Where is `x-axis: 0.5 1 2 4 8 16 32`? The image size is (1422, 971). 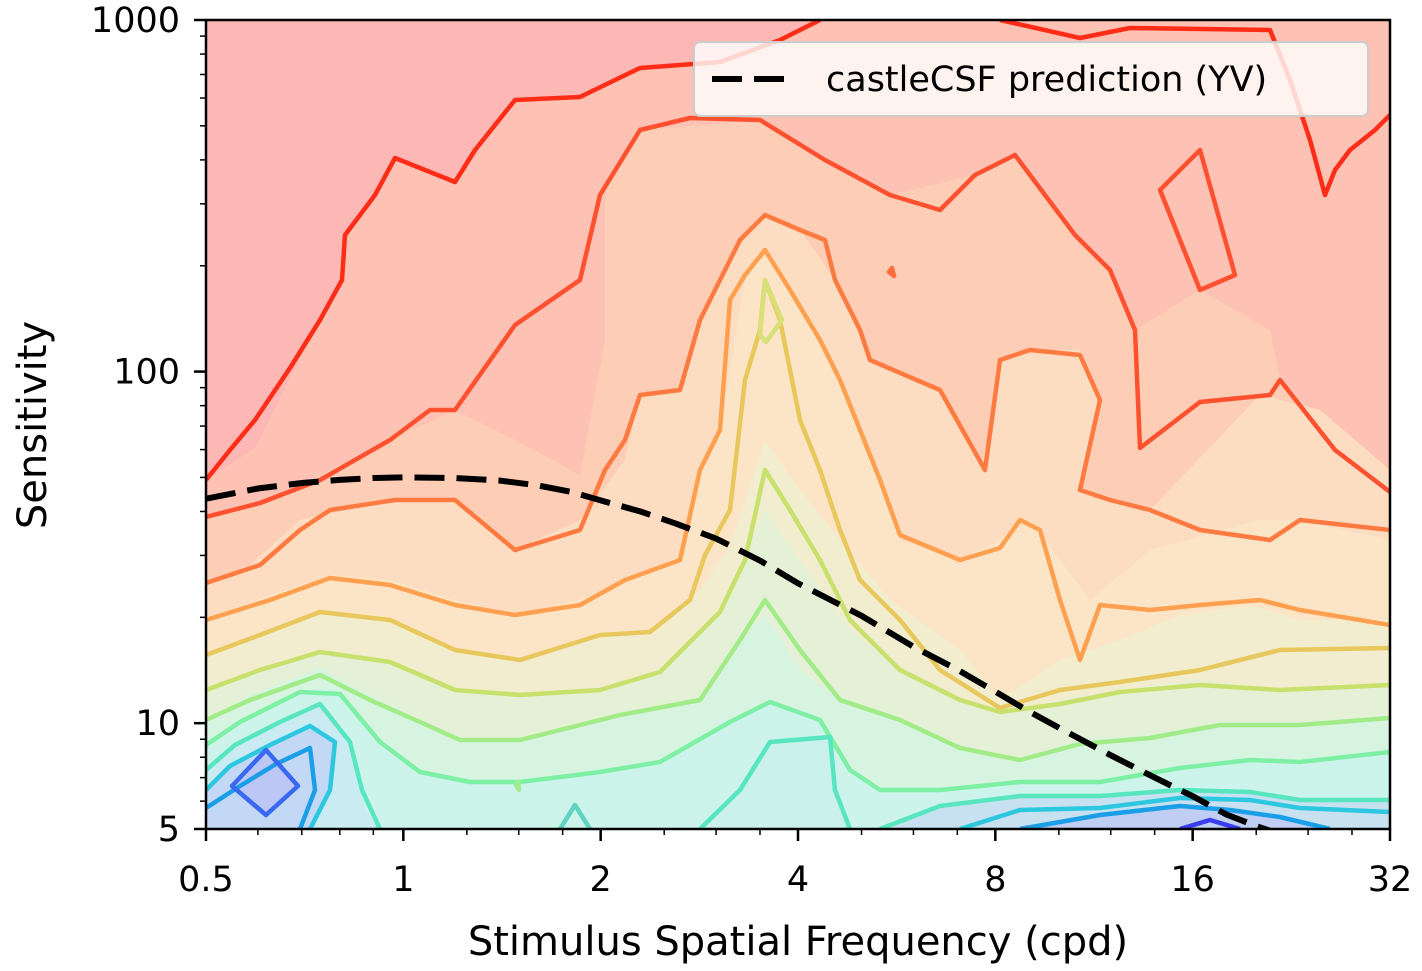 x-axis: 0.5 1 2 4 8 16 32 is located at coordinates (795, 864).